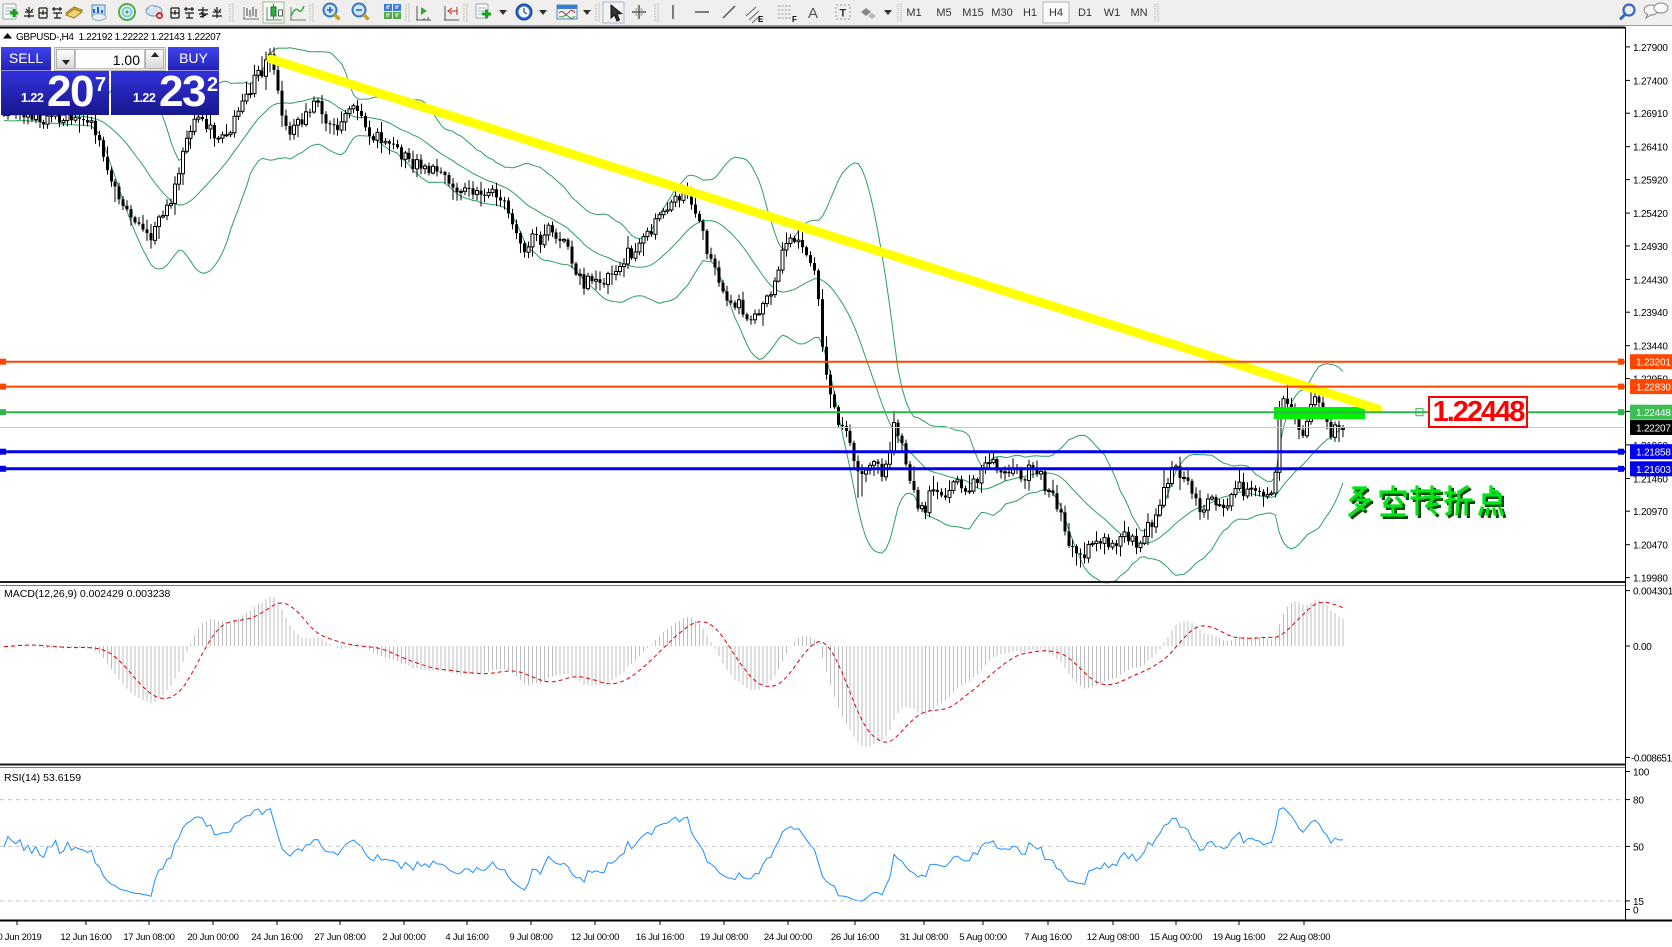  I want to click on svg-text: 1.25420, so click(1650, 214).